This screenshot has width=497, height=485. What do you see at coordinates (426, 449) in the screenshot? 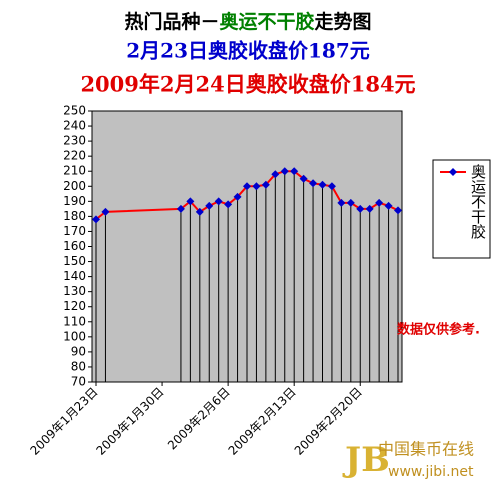
I see `watermark: 中国集币在线` at bounding box center [426, 449].